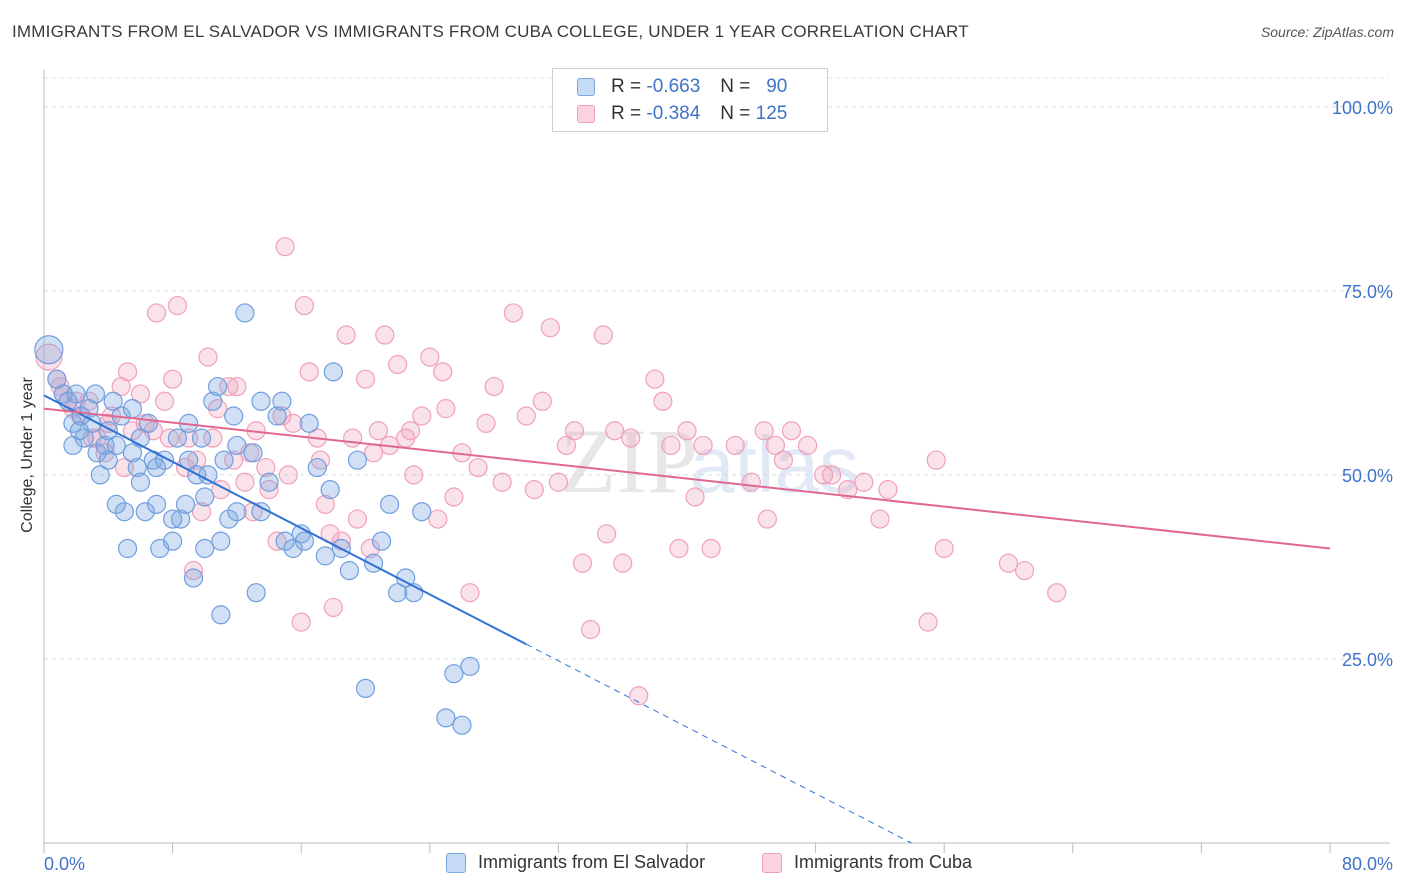 This screenshot has width=1406, height=892. Describe the element at coordinates (586, 87) in the screenshot. I see `swatch-el-salvador` at that location.